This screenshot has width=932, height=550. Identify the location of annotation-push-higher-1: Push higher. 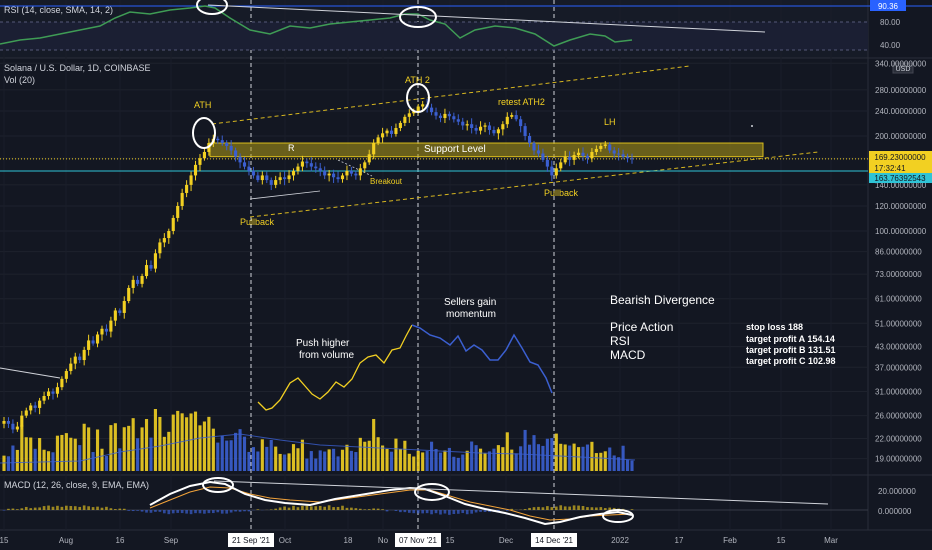
(323, 343).